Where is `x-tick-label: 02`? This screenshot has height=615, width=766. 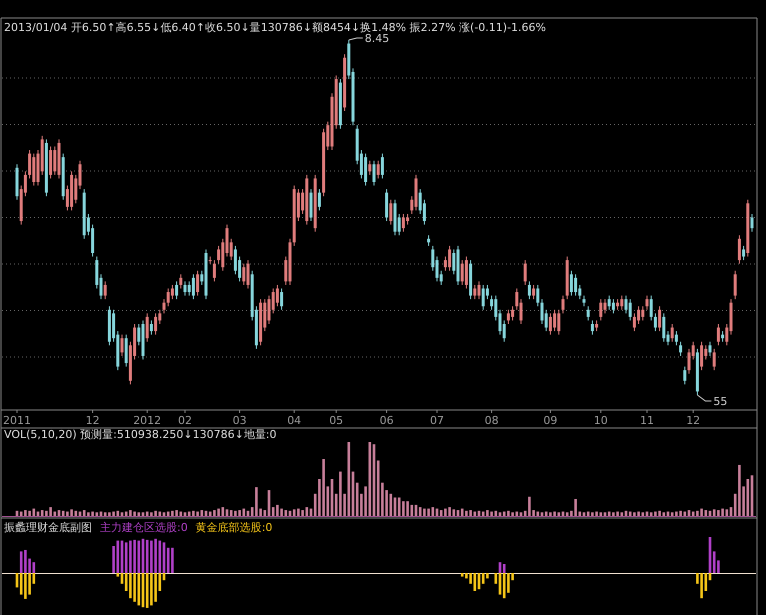 x-tick-label: 02 is located at coordinates (185, 420).